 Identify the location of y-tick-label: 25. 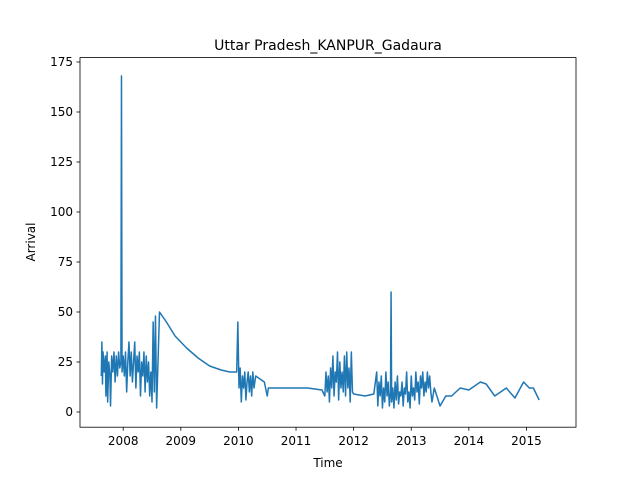
(65, 362).